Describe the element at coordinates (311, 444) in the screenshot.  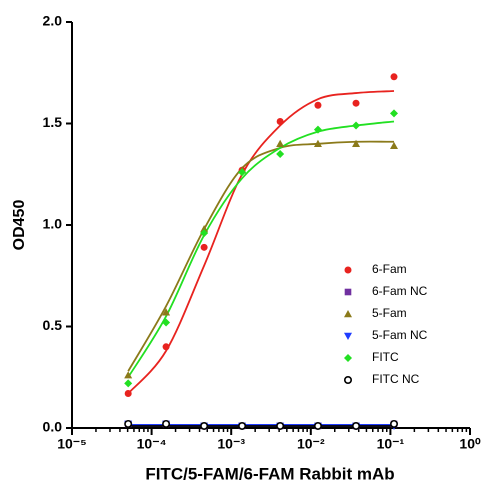
I see `x-tick-label: 10⁻²` at that location.